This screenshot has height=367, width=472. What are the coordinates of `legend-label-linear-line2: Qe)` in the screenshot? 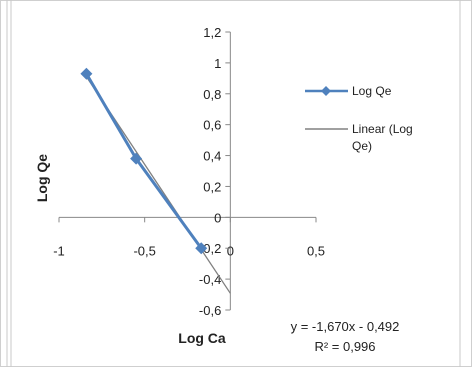 It's located at (362, 146).